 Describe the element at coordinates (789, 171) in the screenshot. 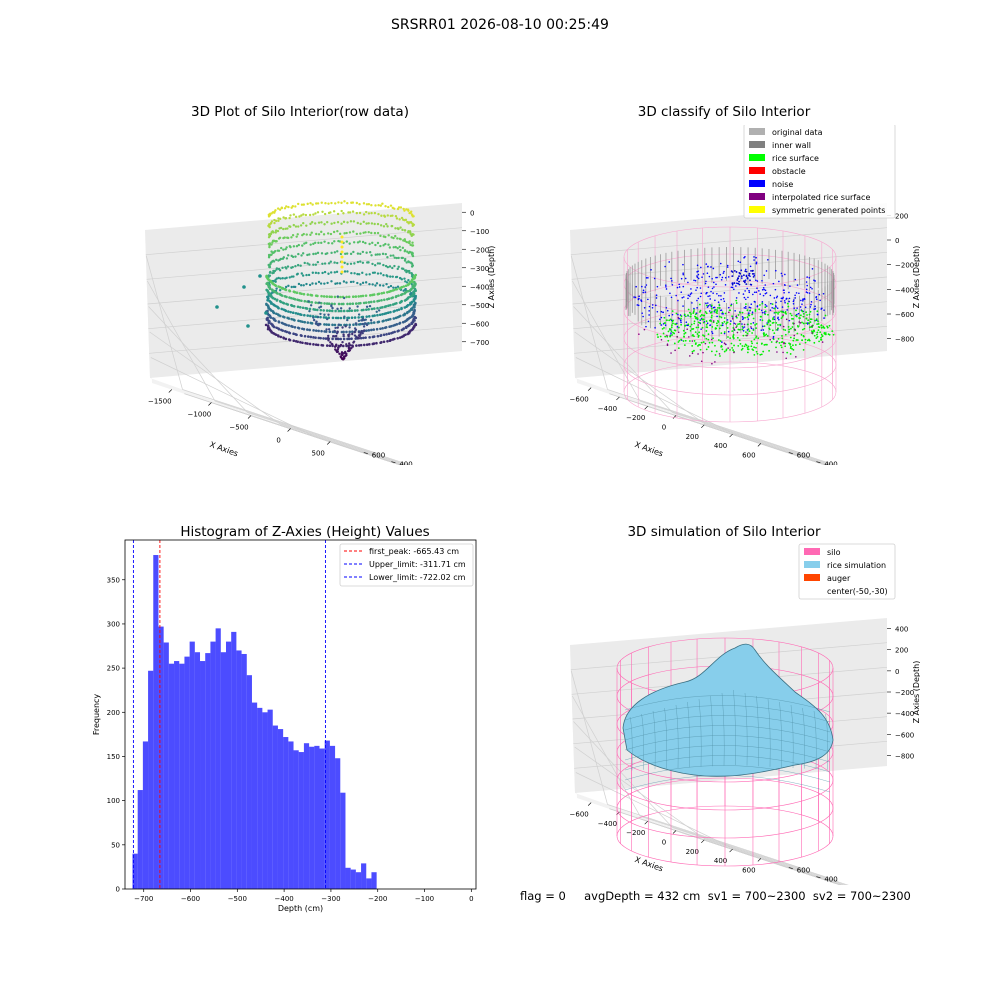

I see `cls-legend-label: obstacle` at that location.